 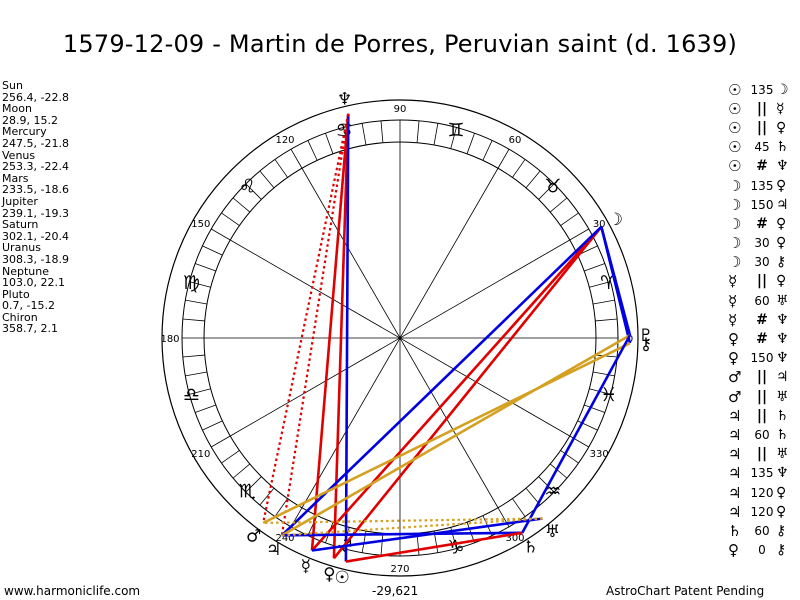 I want to click on planet-name: Jupiter, so click(x=20, y=201).